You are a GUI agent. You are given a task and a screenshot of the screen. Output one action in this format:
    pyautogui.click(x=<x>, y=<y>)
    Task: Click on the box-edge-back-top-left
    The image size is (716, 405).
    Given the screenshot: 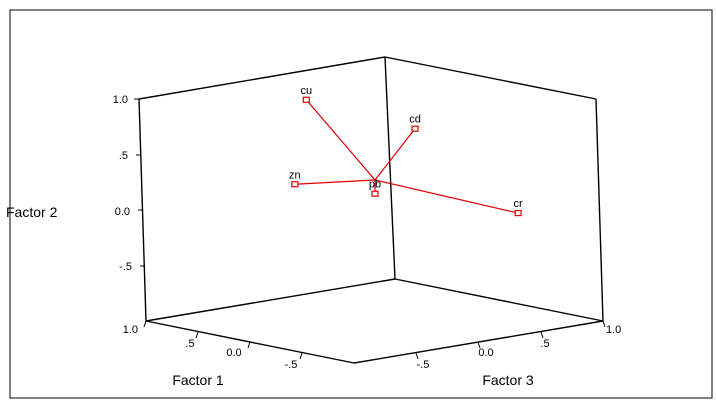 What is the action you would take?
    pyautogui.click(x=262, y=78)
    